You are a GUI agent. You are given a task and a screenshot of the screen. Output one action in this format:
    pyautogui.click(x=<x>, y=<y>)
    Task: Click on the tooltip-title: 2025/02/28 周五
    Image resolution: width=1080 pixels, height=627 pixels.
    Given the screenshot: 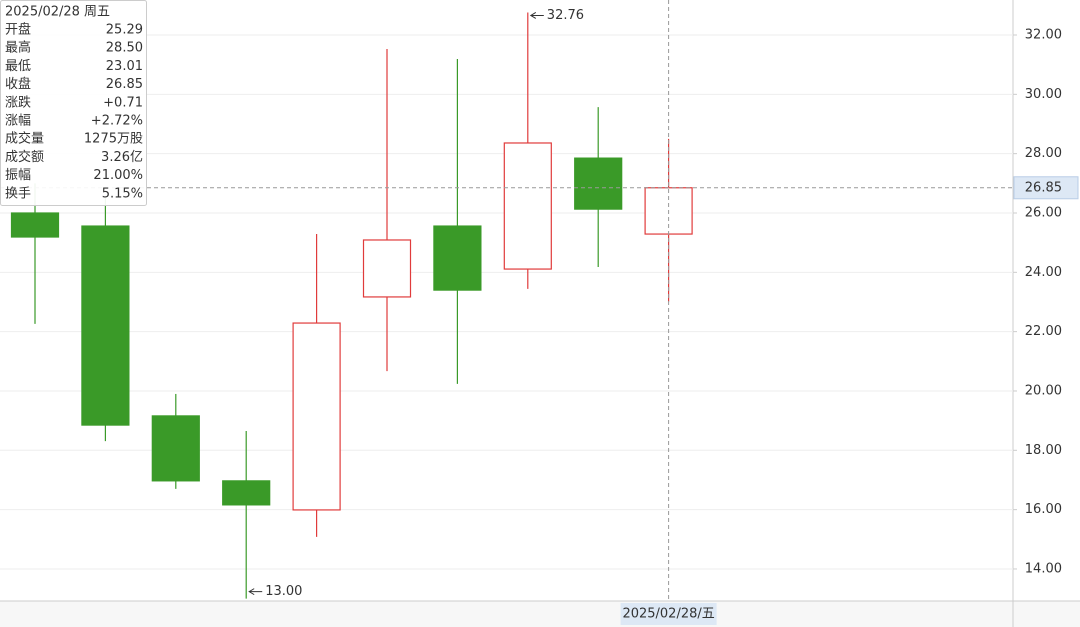 What is the action you would take?
    pyautogui.click(x=57, y=12)
    